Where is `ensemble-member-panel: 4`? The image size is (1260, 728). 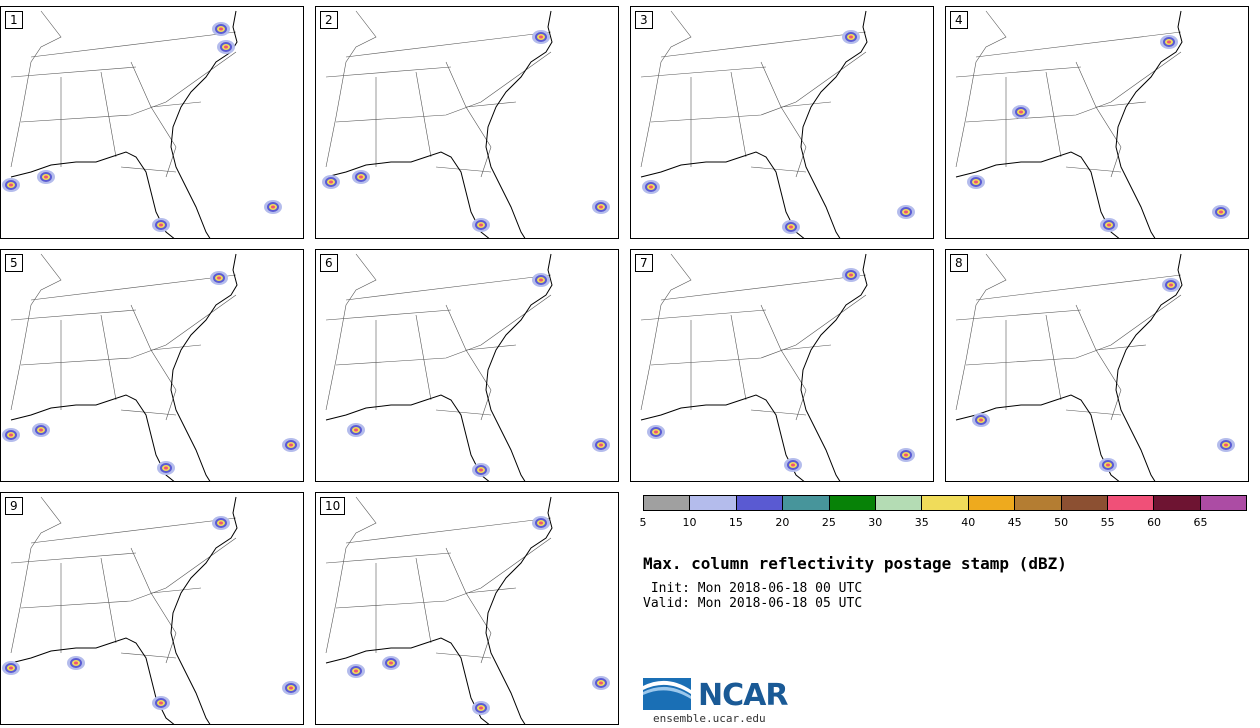 ensemble-member-panel: 4 is located at coordinates (1097, 122).